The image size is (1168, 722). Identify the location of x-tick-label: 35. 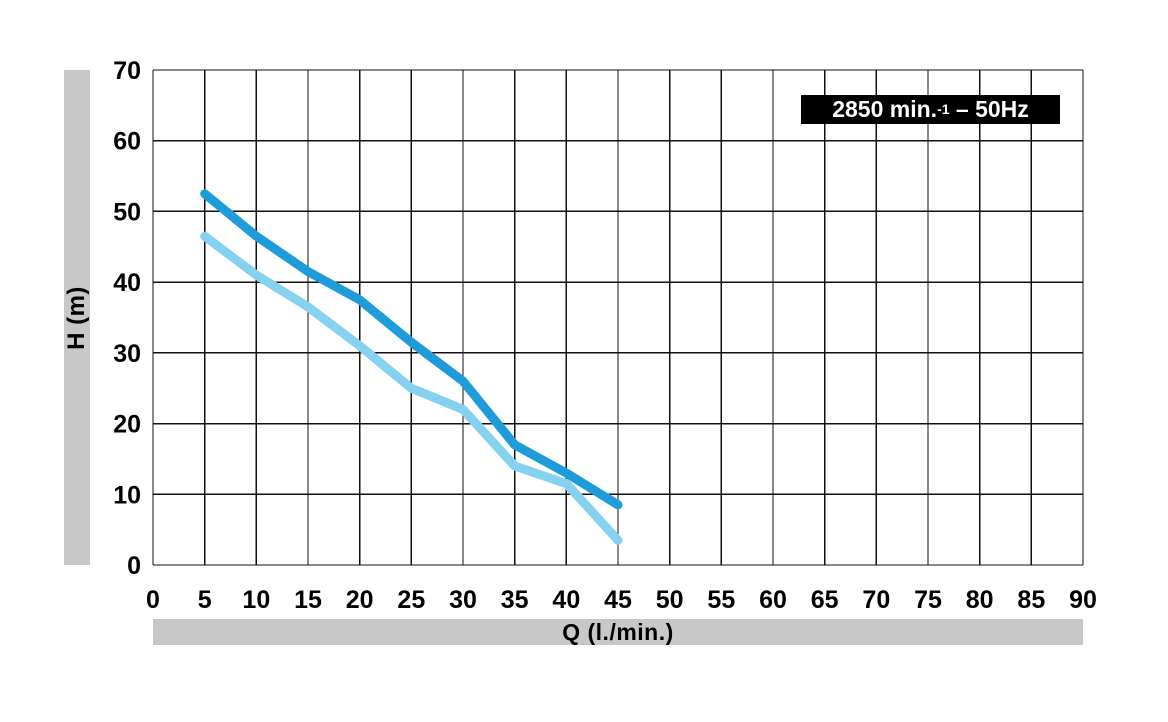
(515, 600).